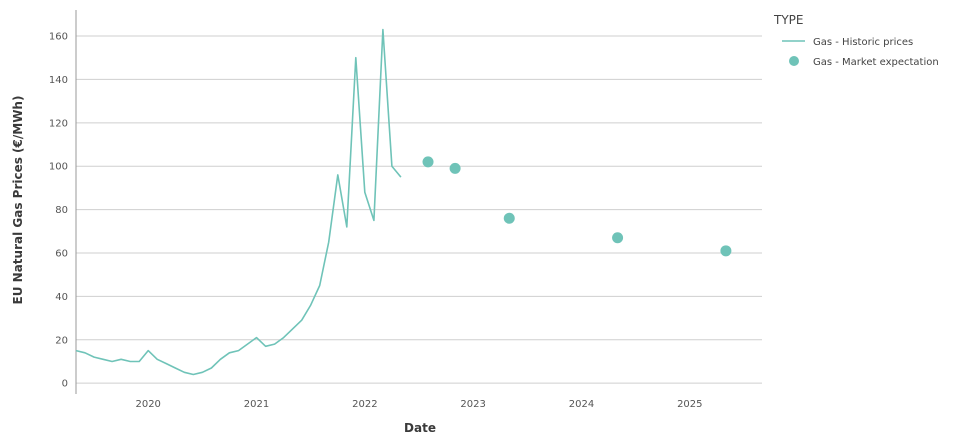 The image size is (965, 437). I want to click on y-tick-label: 120, so click(58, 123).